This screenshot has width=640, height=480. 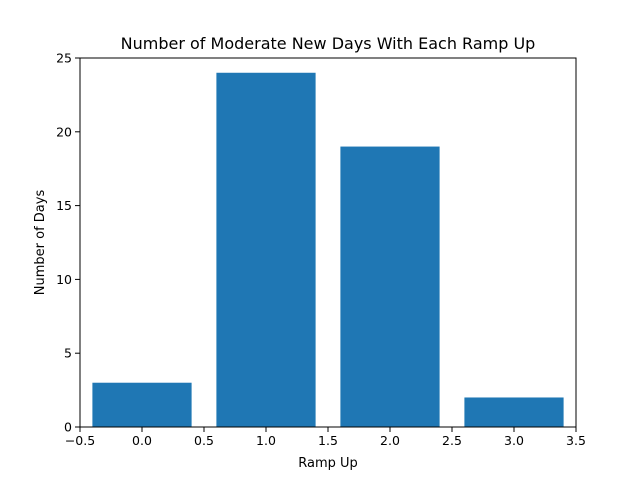 What do you see at coordinates (40, 243) in the screenshot?
I see `y-axis-label: Number of Days` at bounding box center [40, 243].